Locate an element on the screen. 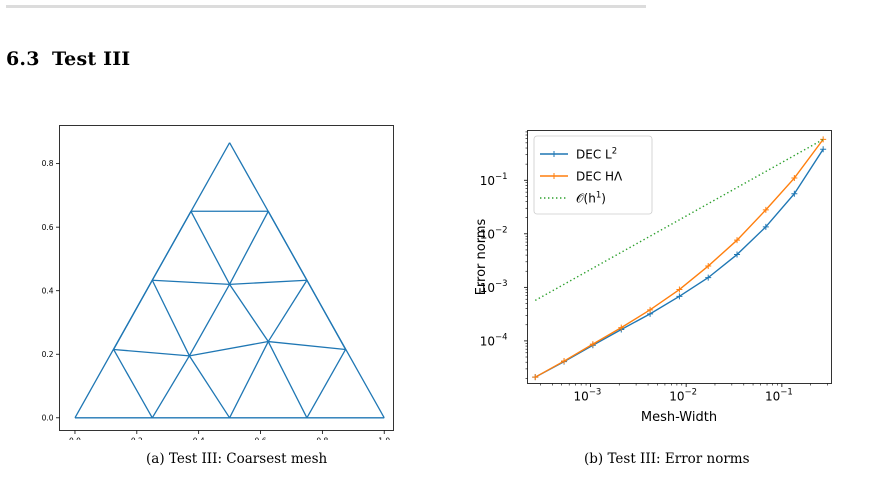 The image size is (875, 480). y-tick-label: 10⁻³ is located at coordinates (494, 287).